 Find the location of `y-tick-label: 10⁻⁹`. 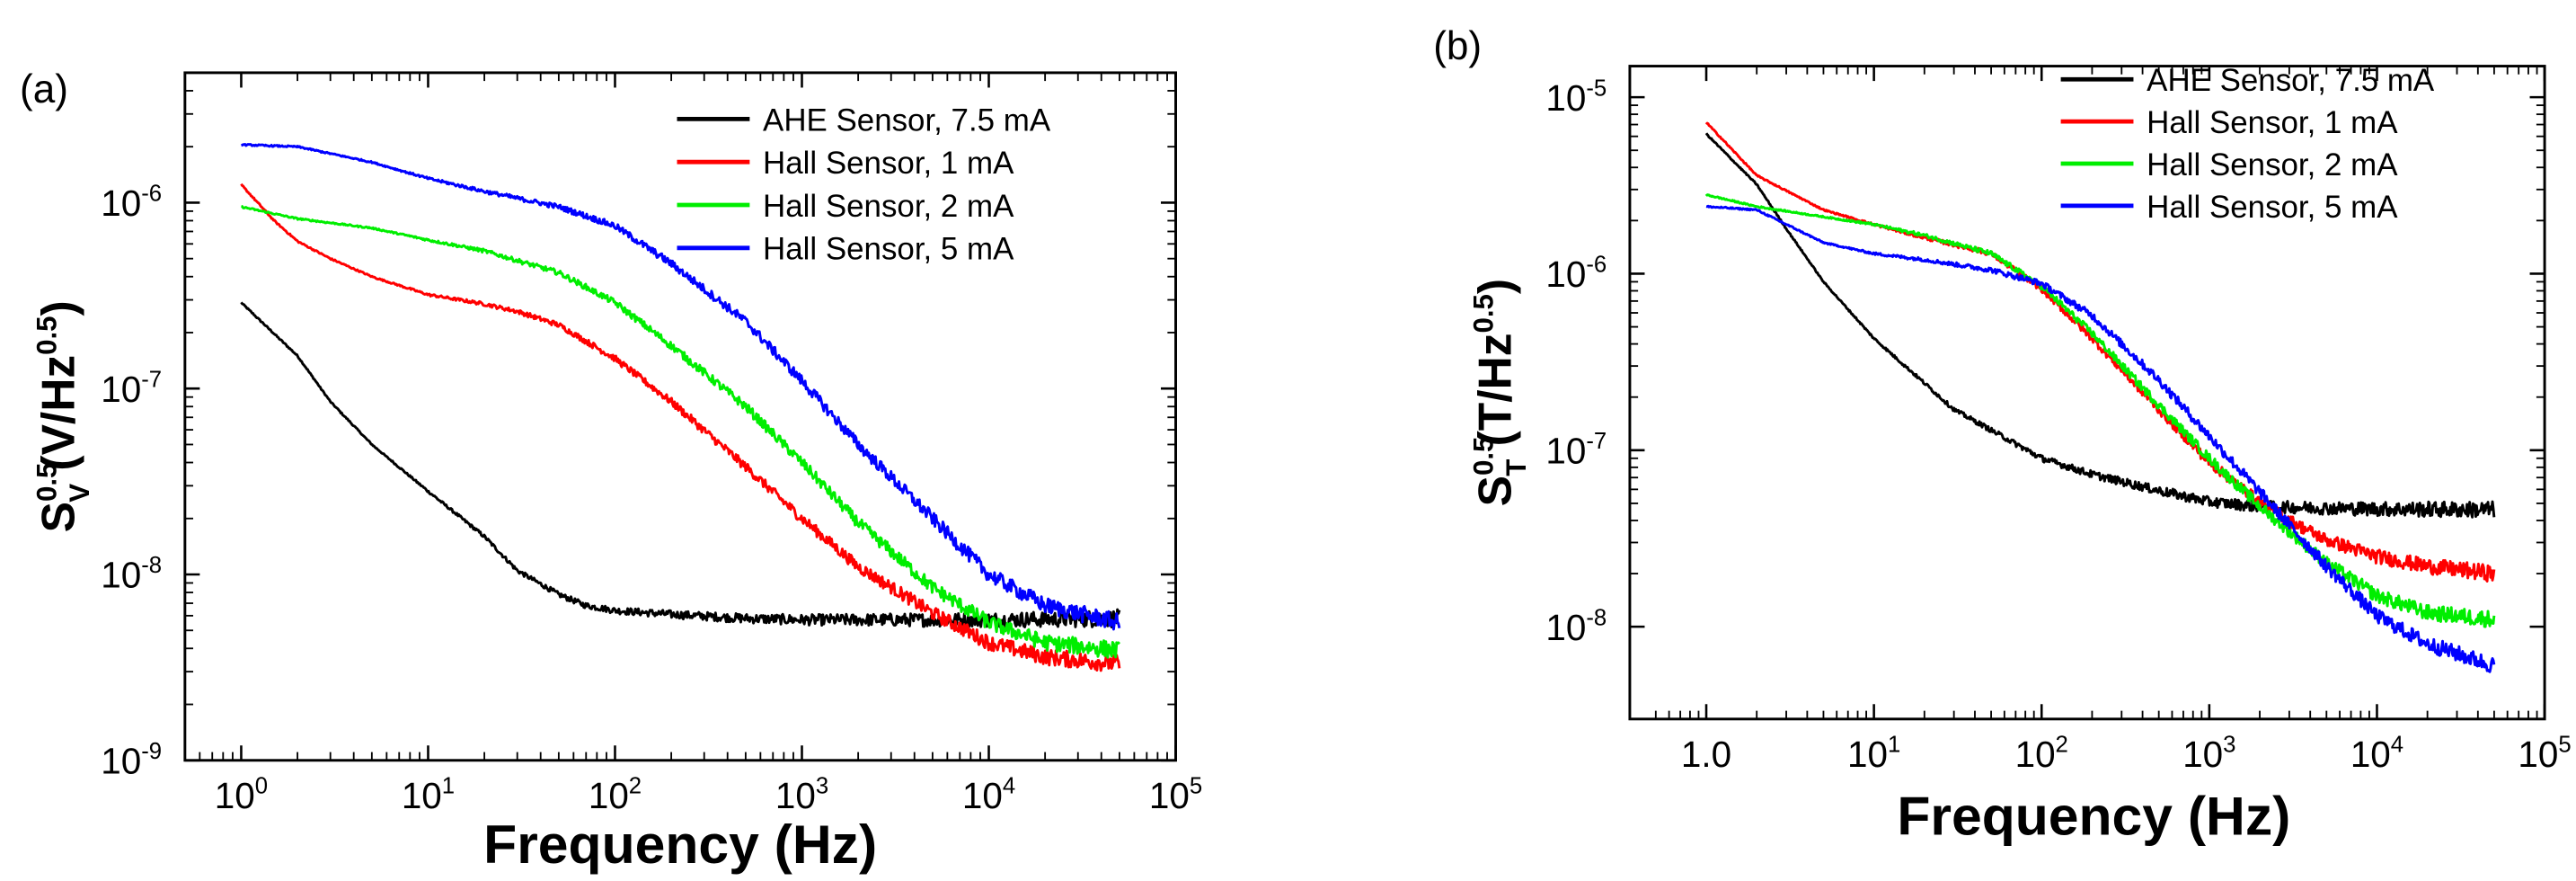

y-tick-label: 10⁻⁹ is located at coordinates (131, 761).